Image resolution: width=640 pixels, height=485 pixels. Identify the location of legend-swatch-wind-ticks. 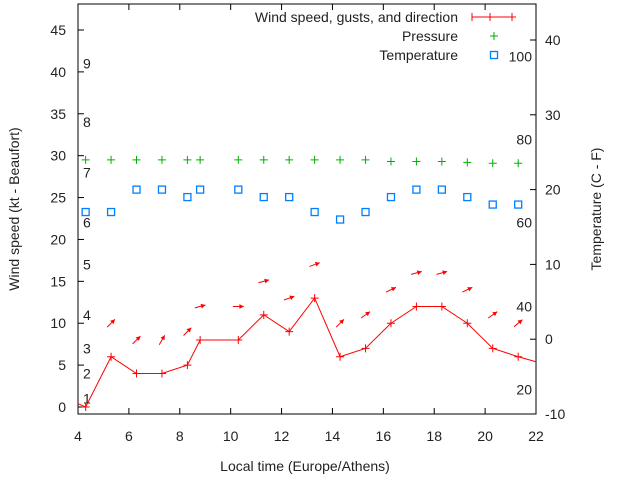
(492, 17).